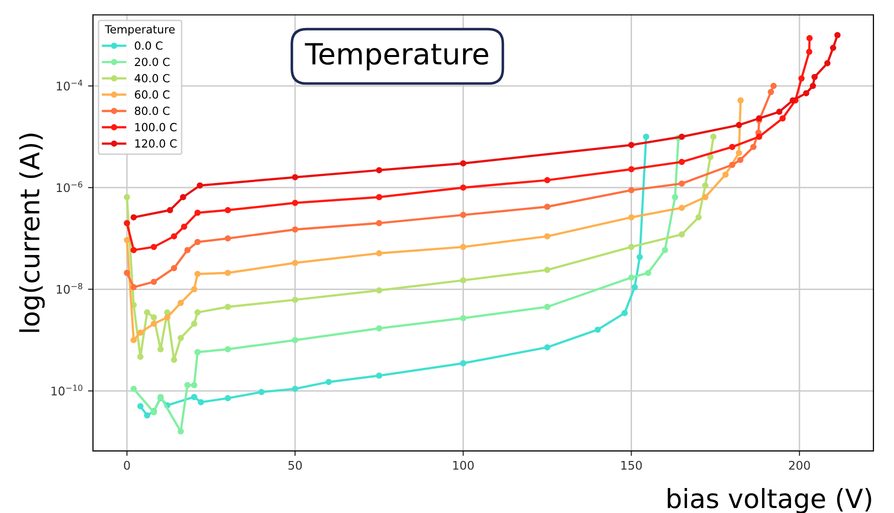 Image resolution: width=894 pixels, height=513 pixels. What do you see at coordinates (69, 288) in the screenshot?
I see `y-tick-label: 10$^{−8}$` at bounding box center [69, 288].